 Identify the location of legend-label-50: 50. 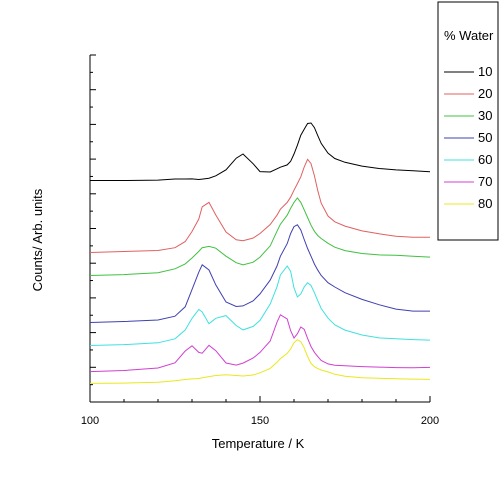
(485, 137).